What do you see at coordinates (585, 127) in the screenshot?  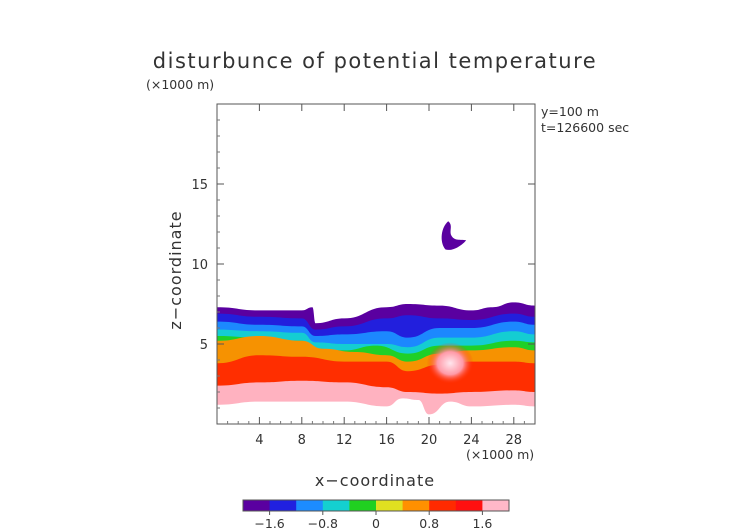 I see `info-line-t: t=126600 sec` at bounding box center [585, 127].